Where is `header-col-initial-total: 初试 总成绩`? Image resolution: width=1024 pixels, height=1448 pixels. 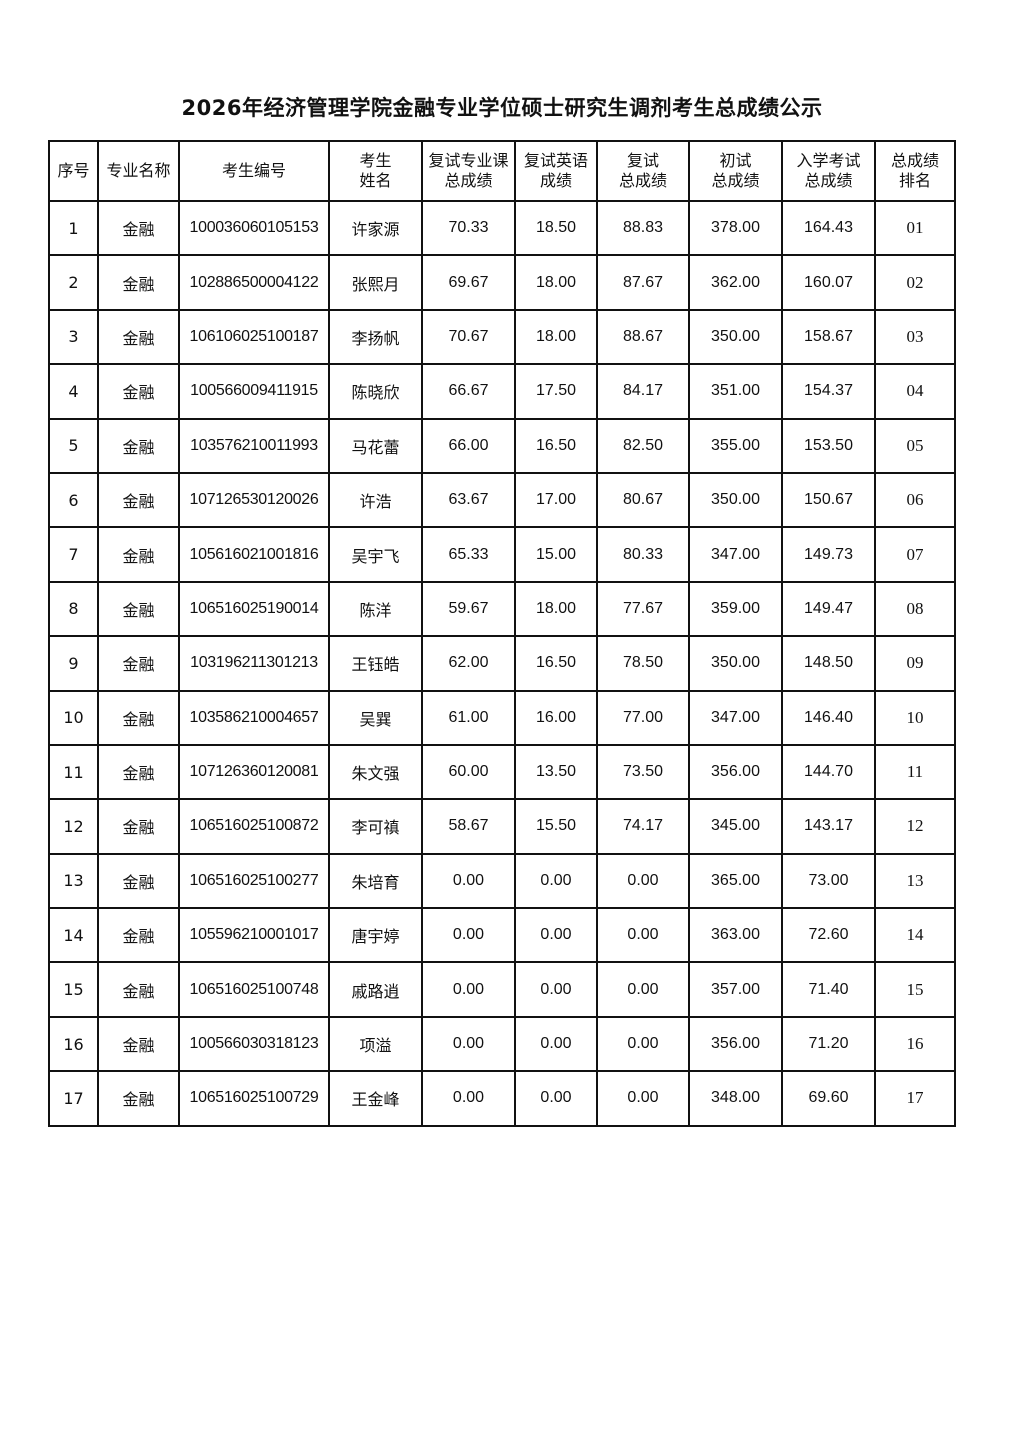 header-col-initial-total: 初试 总成绩 is located at coordinates (735, 171).